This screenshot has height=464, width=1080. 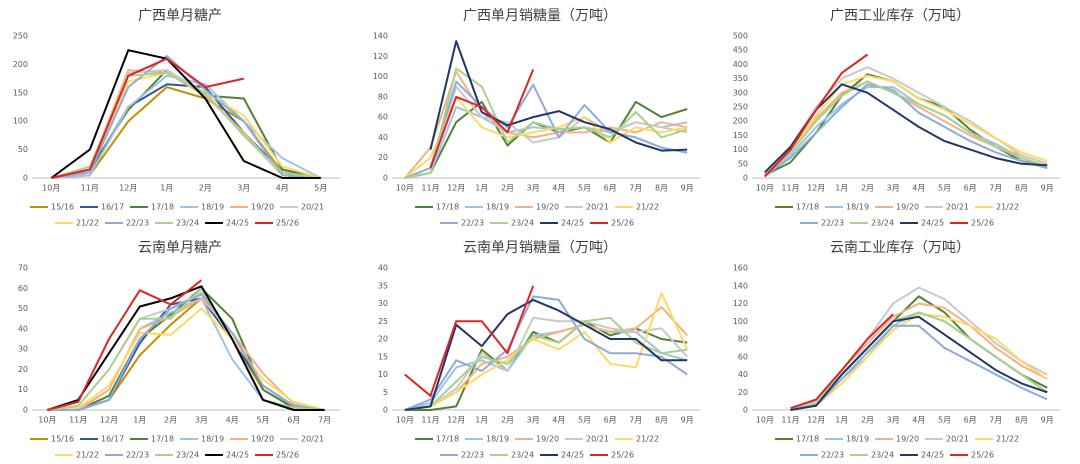 I want to click on chart-title: 广西单月糖产, so click(x=180, y=16).